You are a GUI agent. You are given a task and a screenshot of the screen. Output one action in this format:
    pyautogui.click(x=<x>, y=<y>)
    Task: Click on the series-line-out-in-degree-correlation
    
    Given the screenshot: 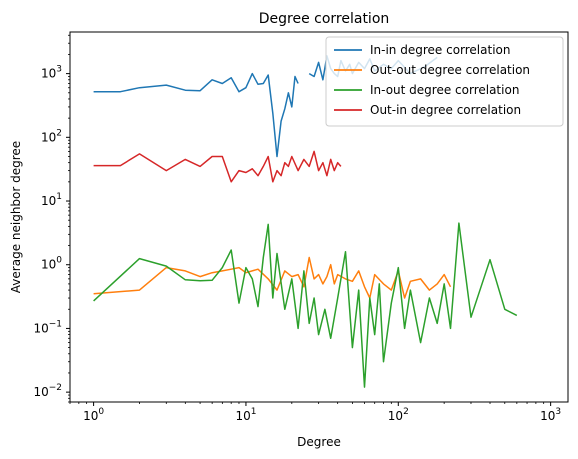 What is the action you would take?
    pyautogui.click(x=217, y=166)
    